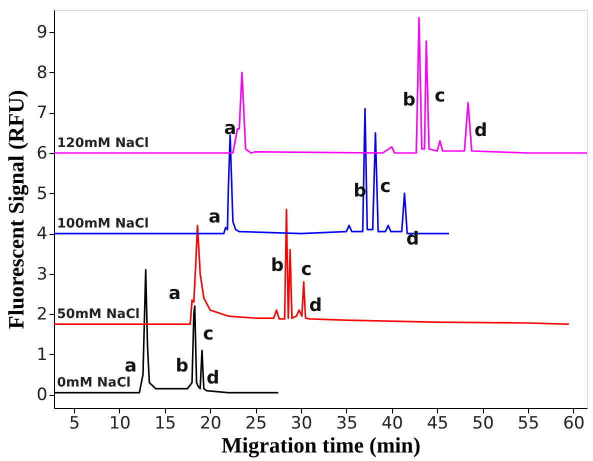 The height and width of the screenshot is (461, 593). What do you see at coordinates (16, 210) in the screenshot?
I see `y-axis-title: Fluorescent Signal (RFU)` at bounding box center [16, 210].